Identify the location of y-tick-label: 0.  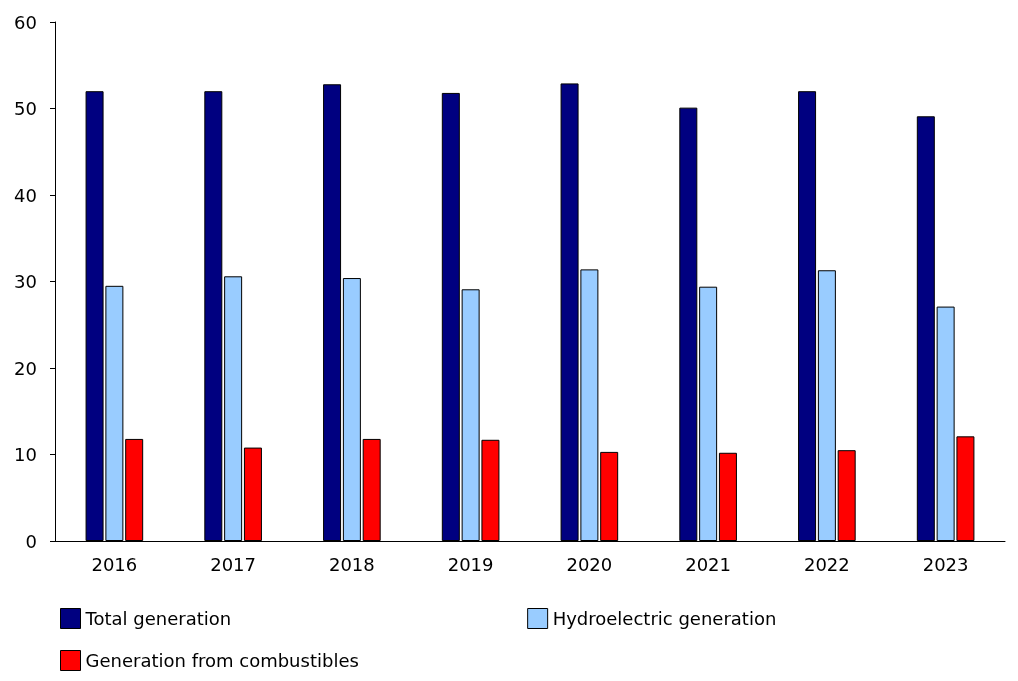
(31, 541).